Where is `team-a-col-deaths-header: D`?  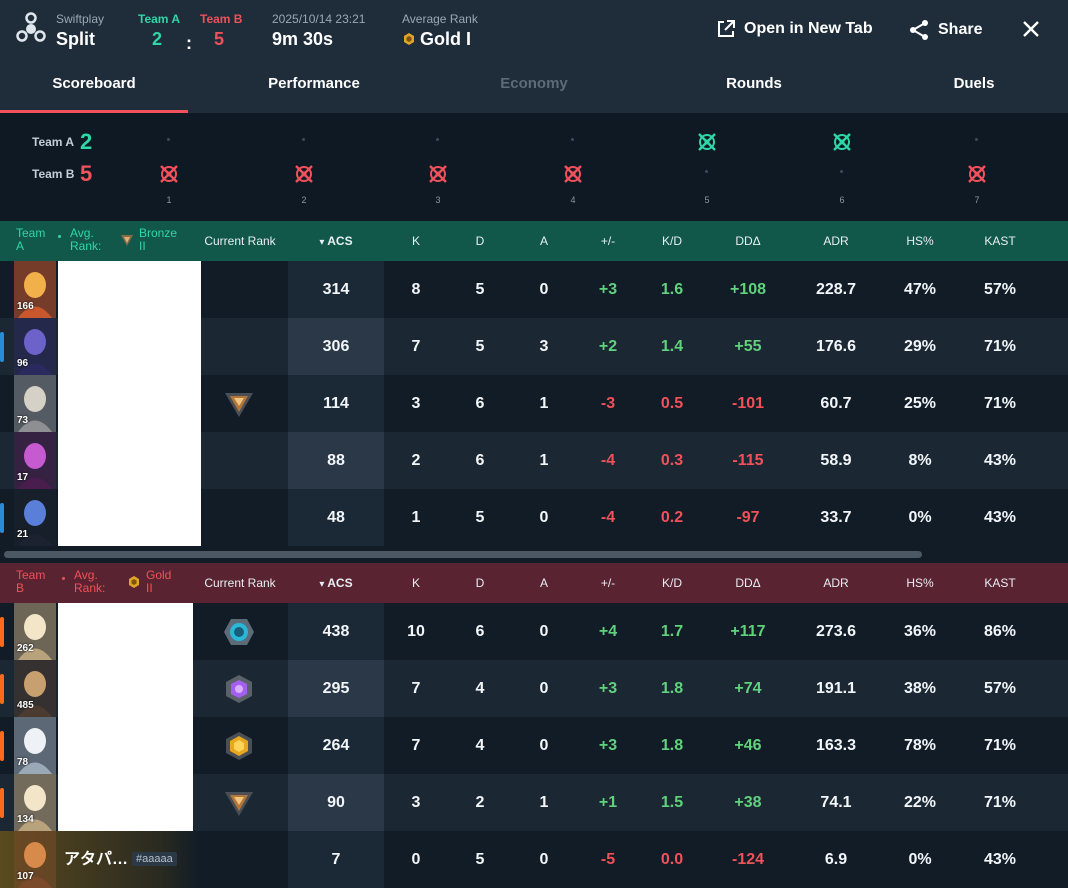
team-a-col-deaths-header: D is located at coordinates (480, 241).